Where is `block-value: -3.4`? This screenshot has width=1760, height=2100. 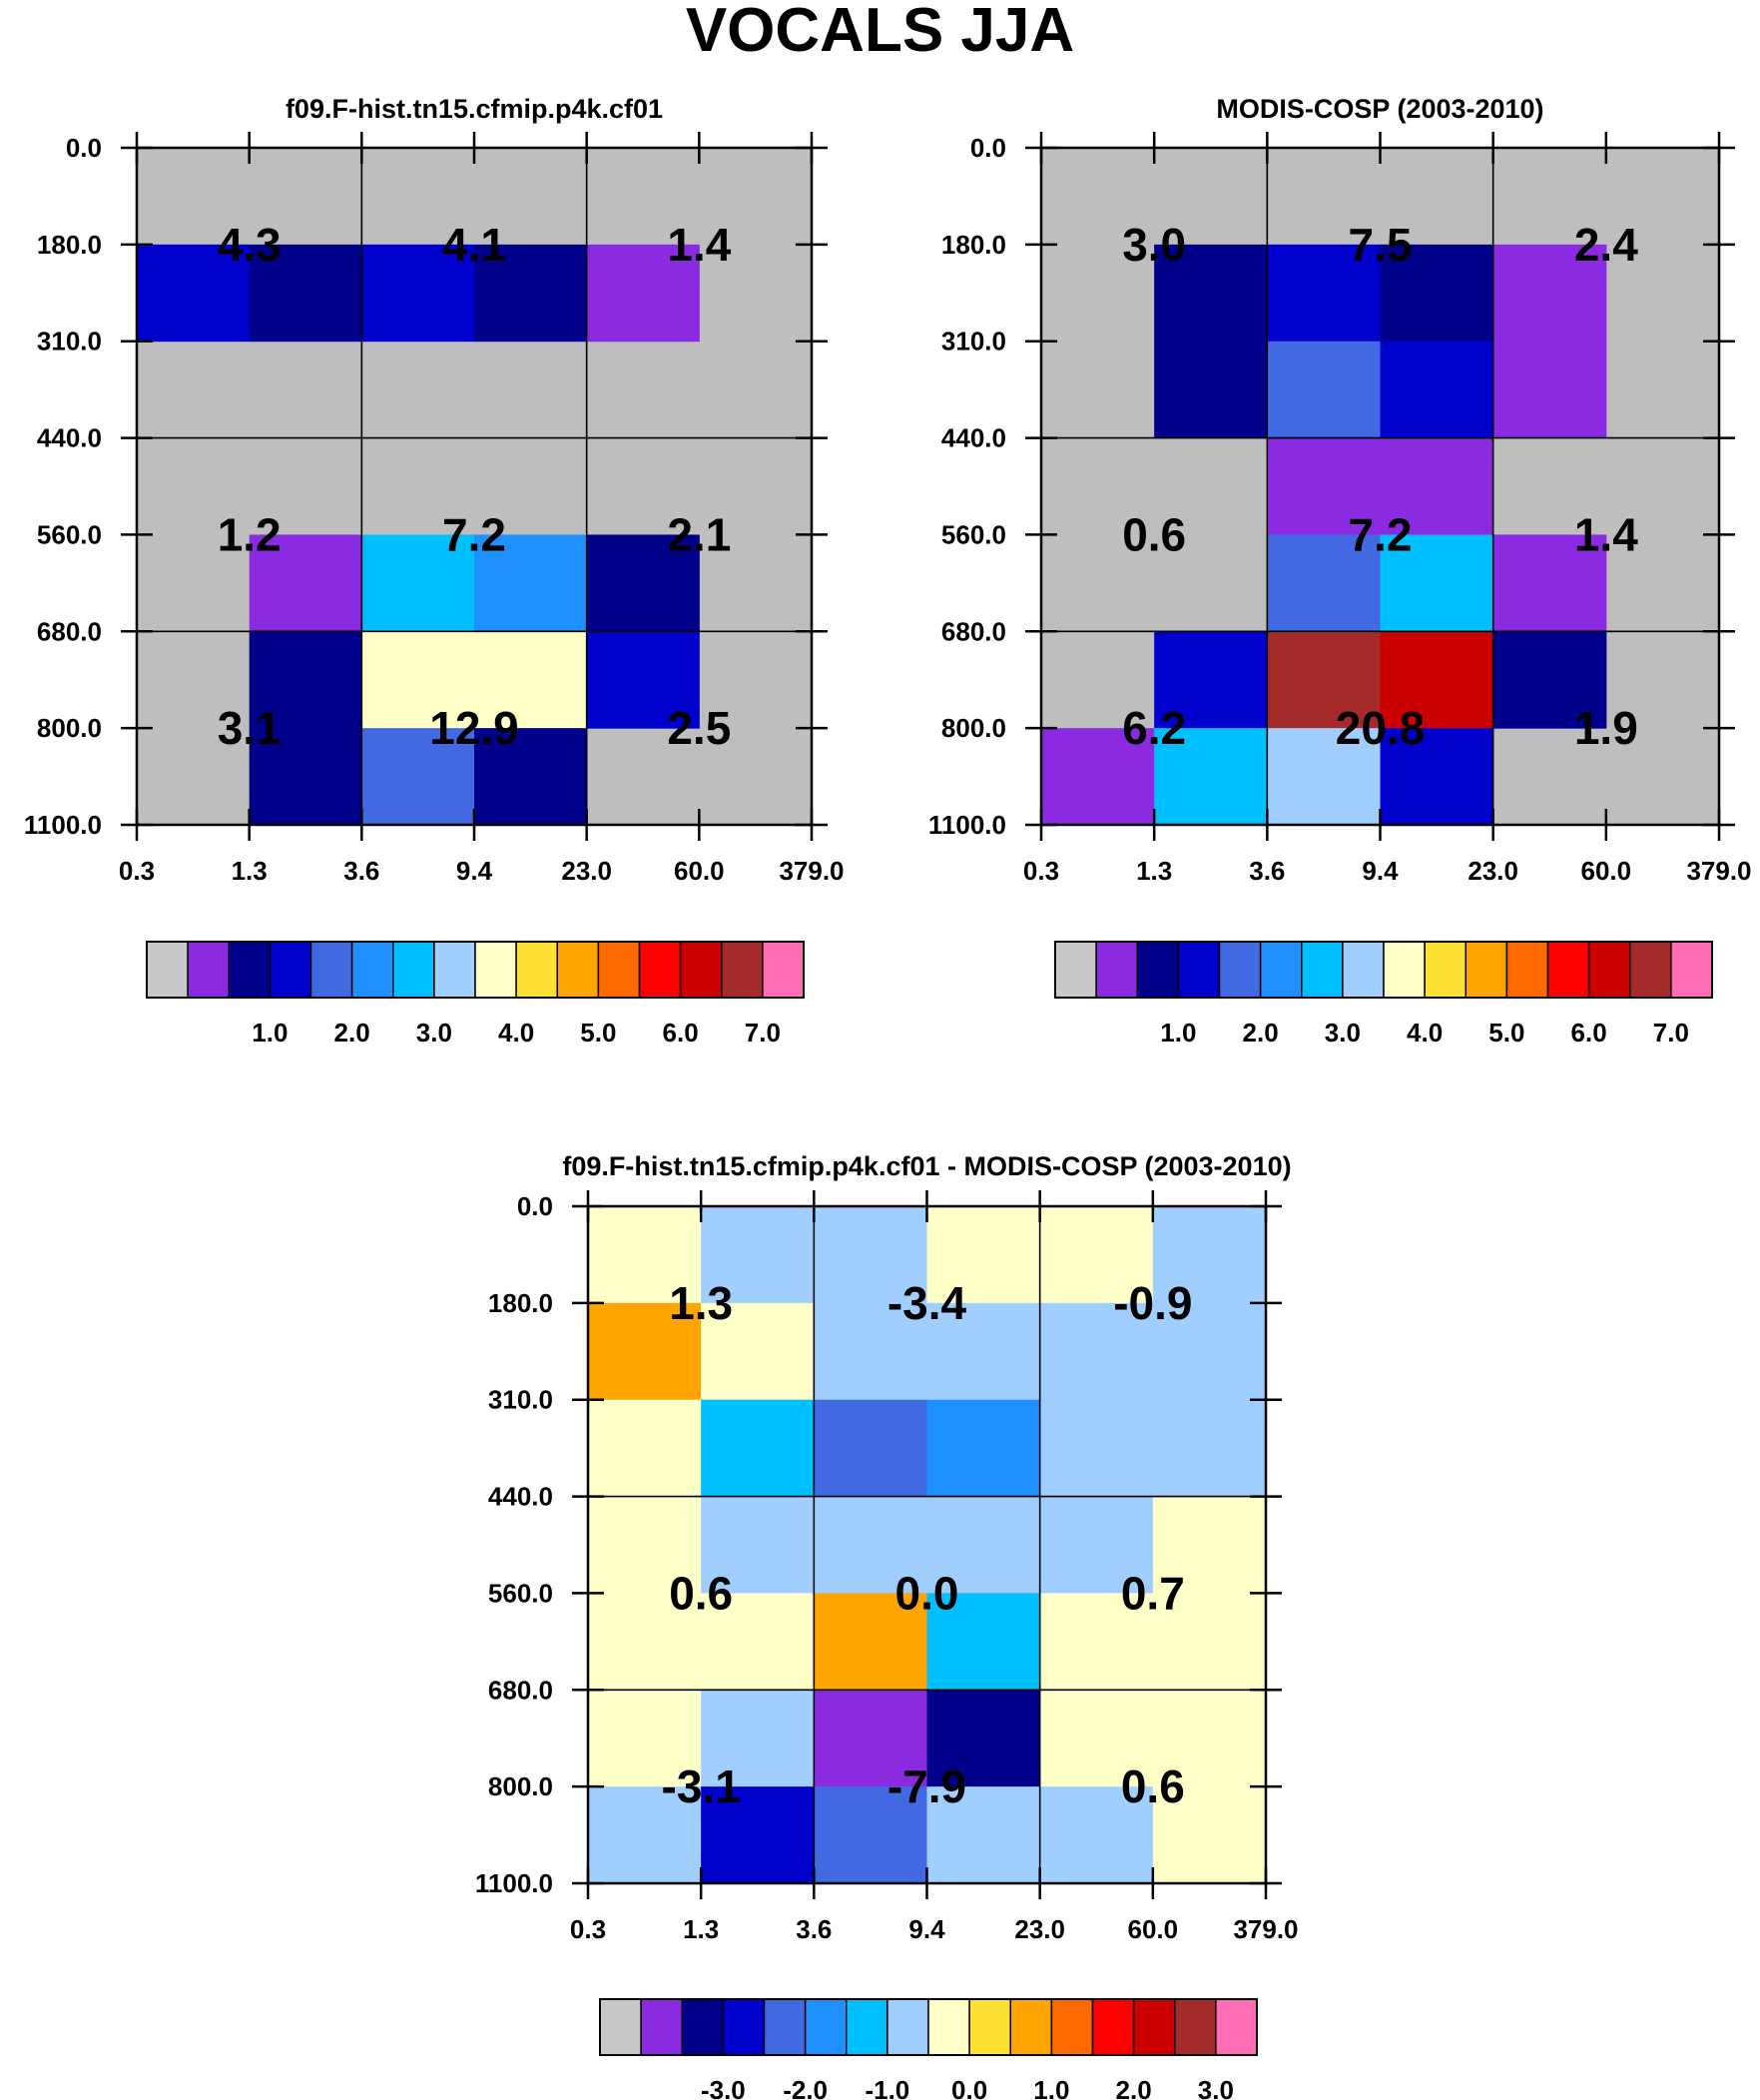
block-value: -3.4 is located at coordinates (927, 1303).